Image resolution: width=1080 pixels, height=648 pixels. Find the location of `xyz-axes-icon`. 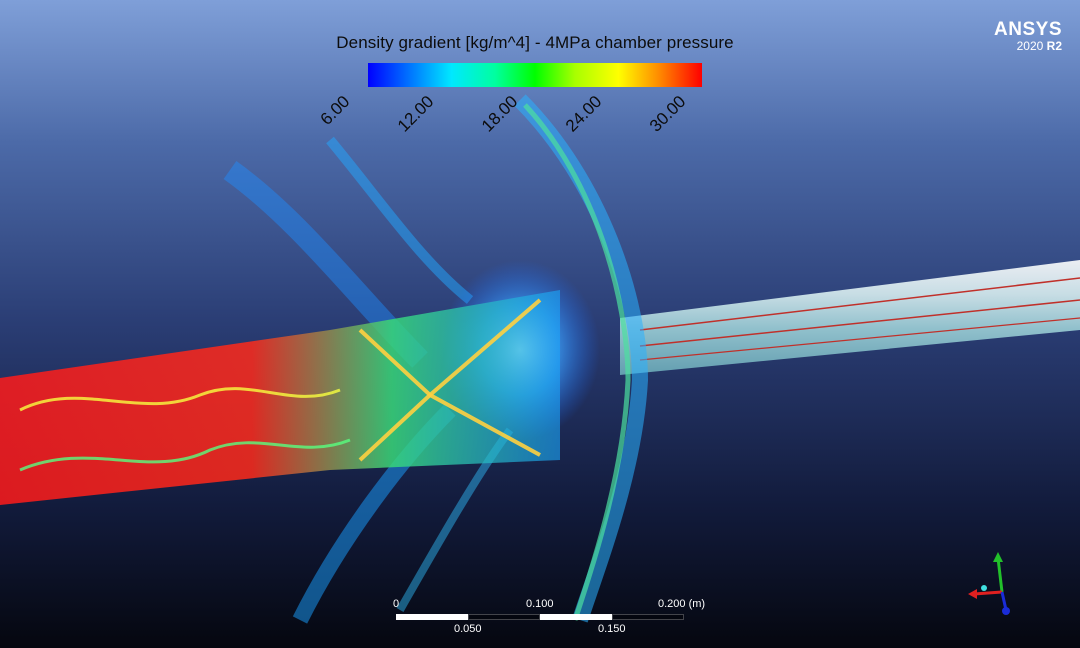

xyz-axes-icon is located at coordinates (992, 583).